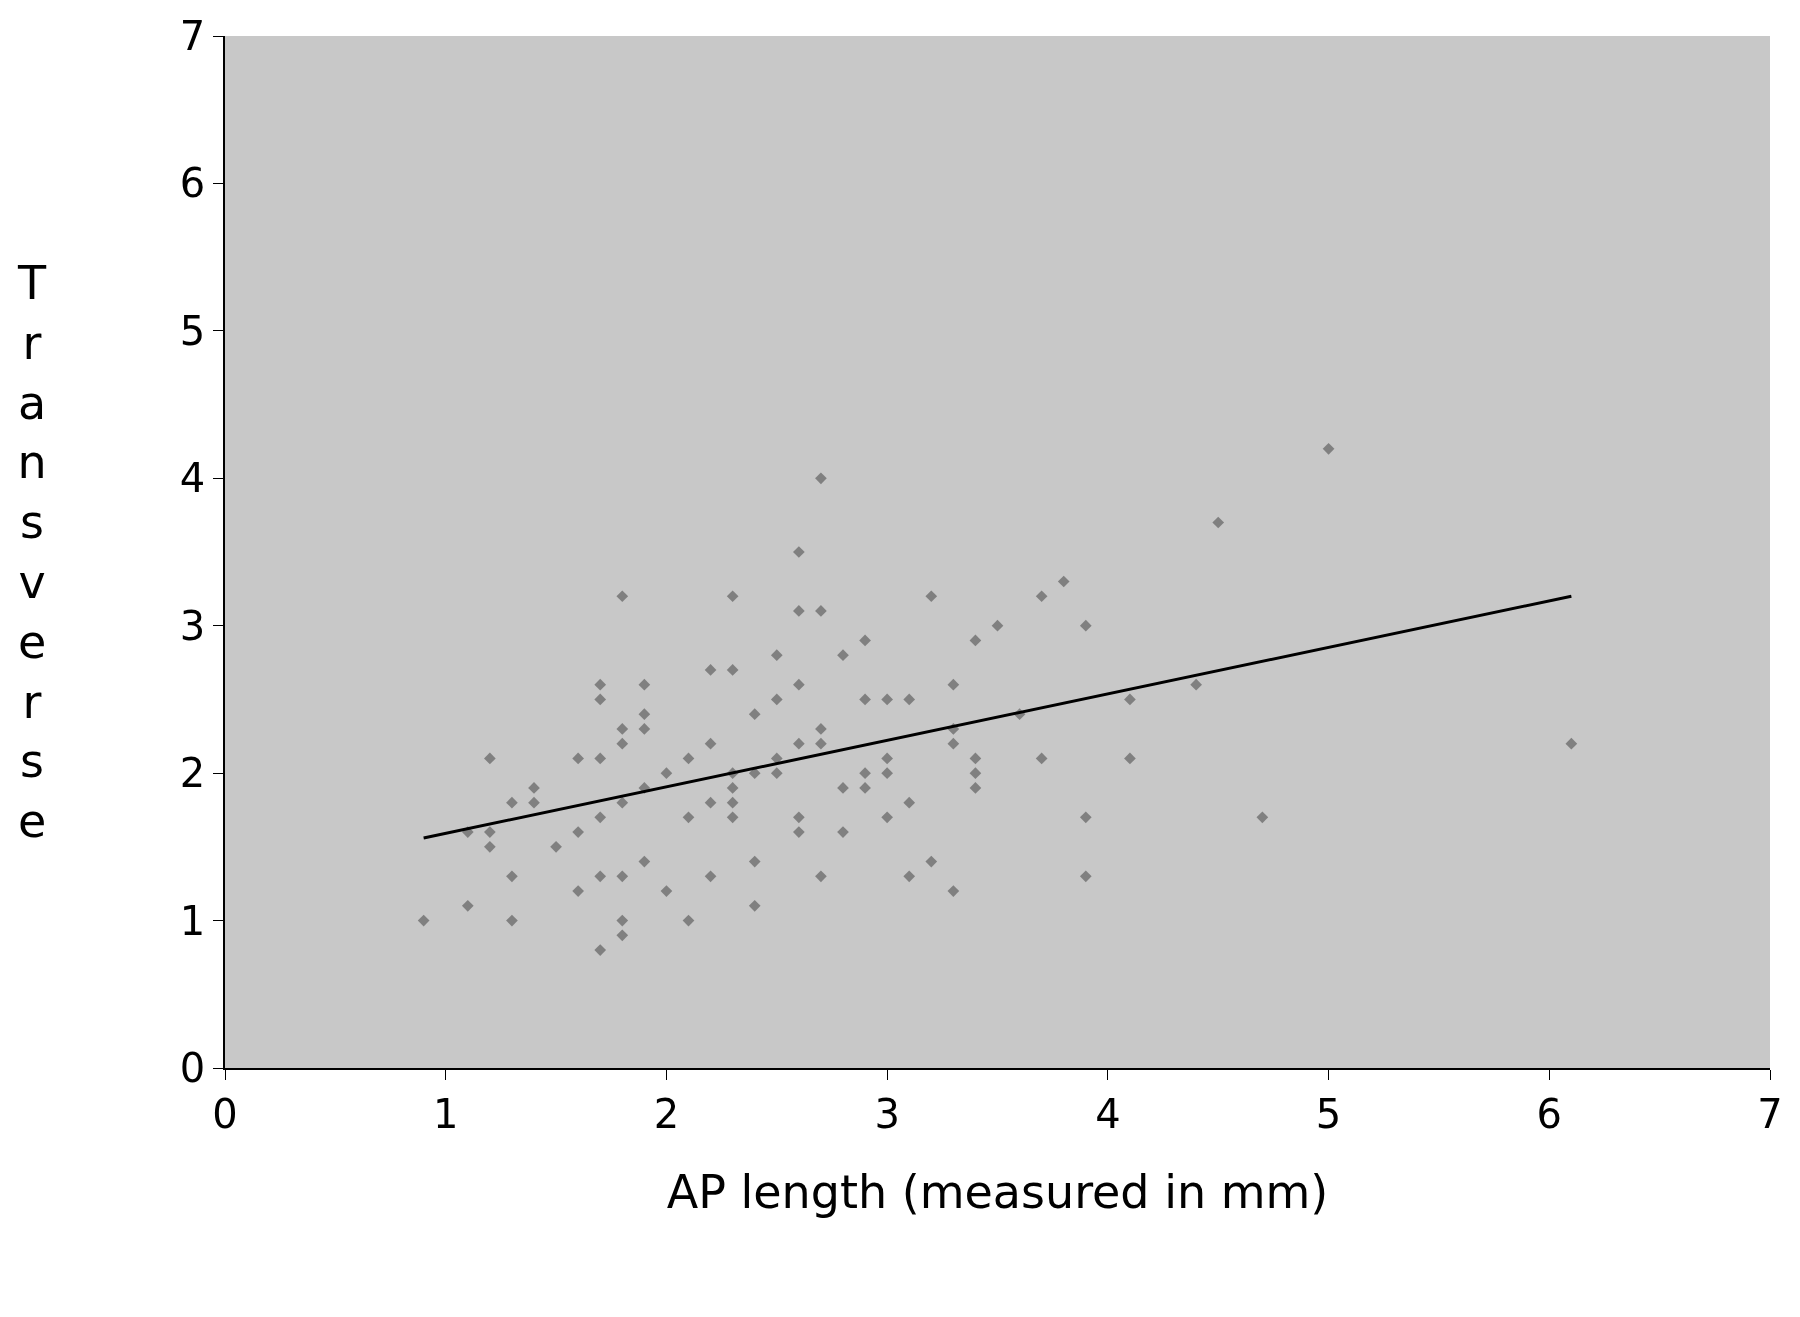 The height and width of the screenshot is (1317, 1800). I want to click on x-tick-label: 3, so click(887, 1113).